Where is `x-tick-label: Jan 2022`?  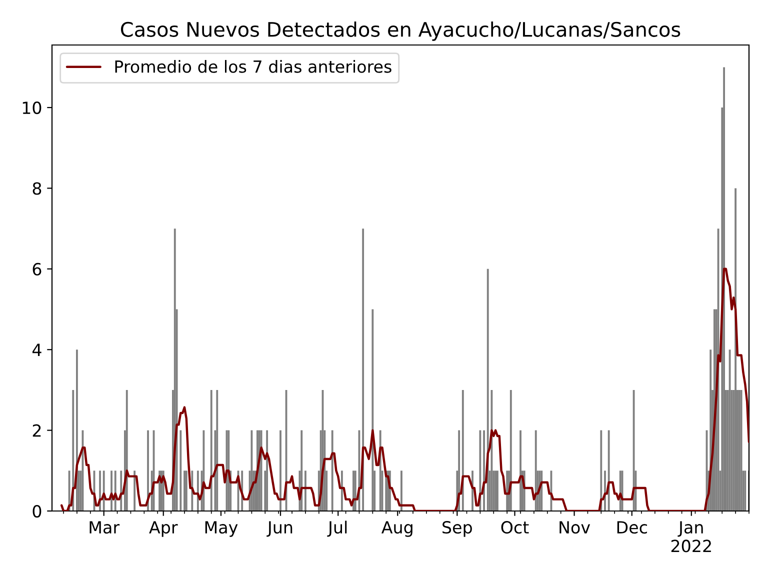
x-tick-label: Jan 2022 is located at coordinates (691, 536).